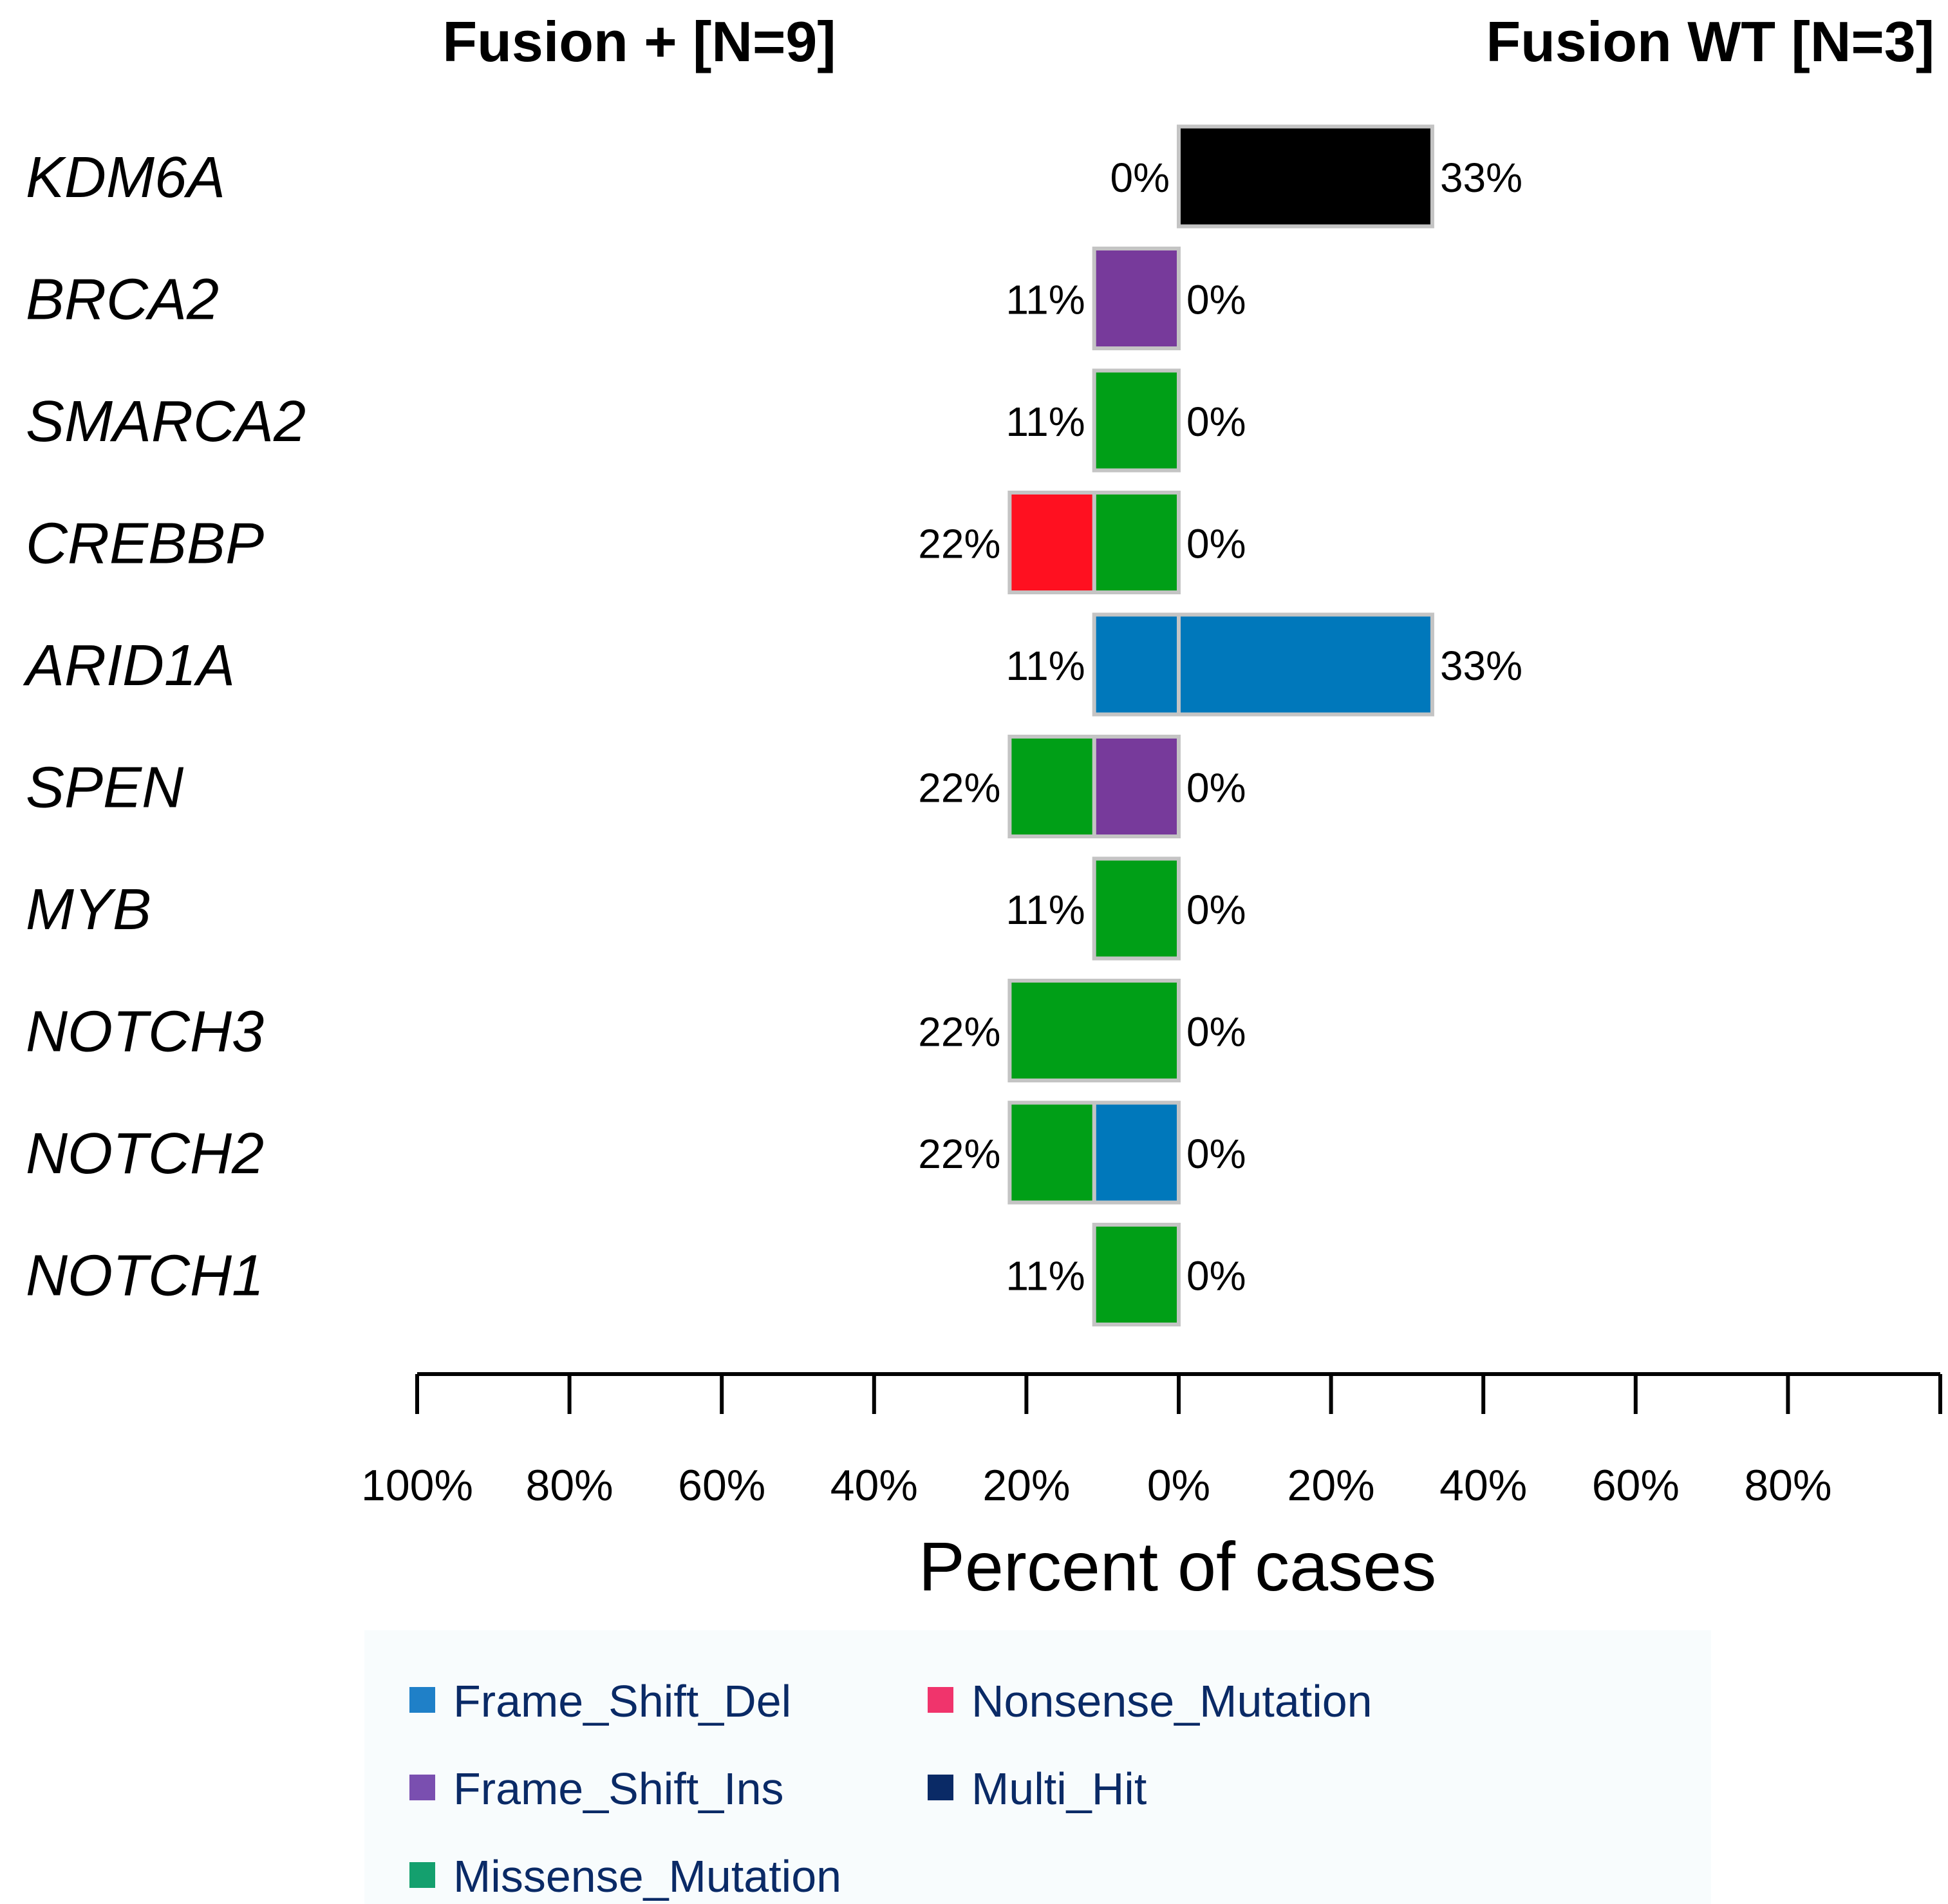 This screenshot has height=1904, width=1948. Describe the element at coordinates (1059, 1789) in the screenshot. I see `legend-label: Multi_Hit` at that location.